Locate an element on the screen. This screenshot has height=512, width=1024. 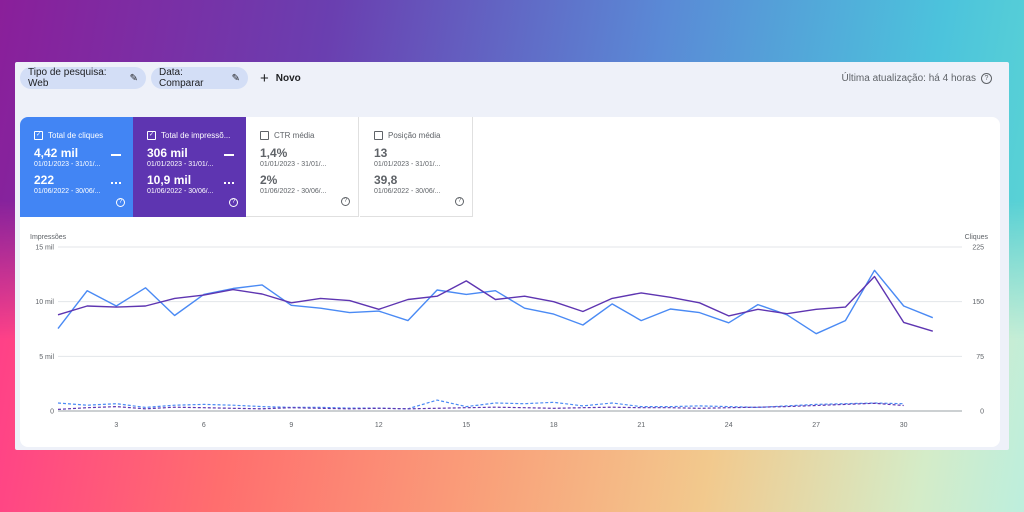
y-axis-left-label: Impressões is located at coordinates (48, 237).